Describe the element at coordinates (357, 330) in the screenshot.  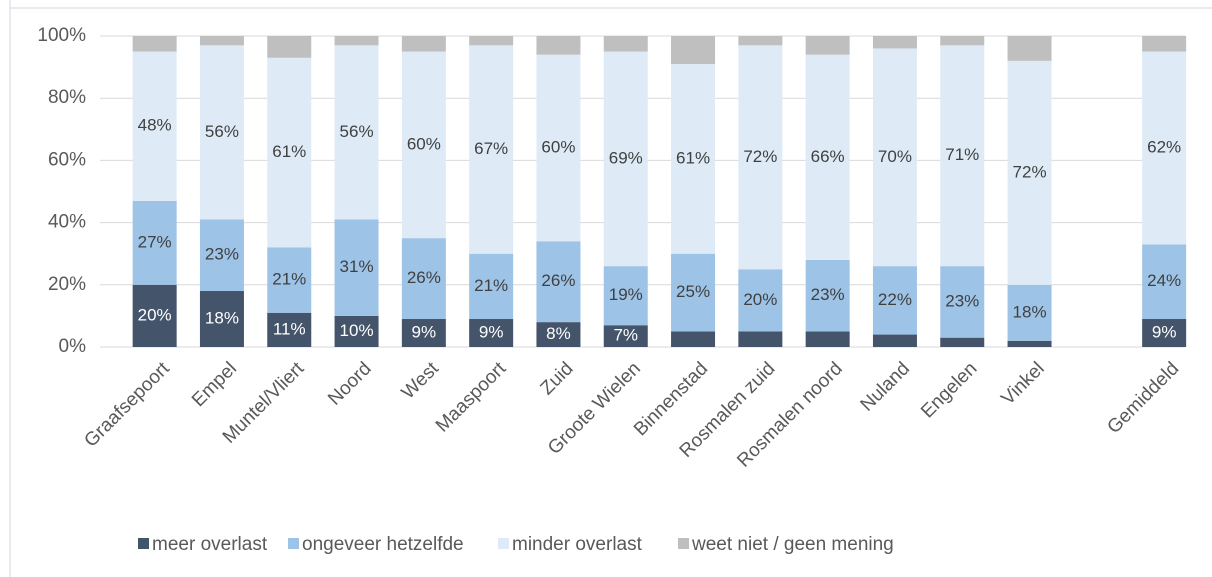
I see `data-label: 10%` at that location.